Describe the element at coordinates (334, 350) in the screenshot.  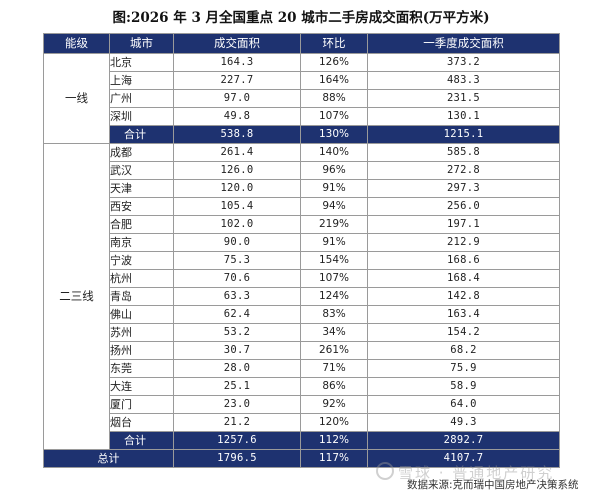
I see `mom-cell: 261%` at that location.